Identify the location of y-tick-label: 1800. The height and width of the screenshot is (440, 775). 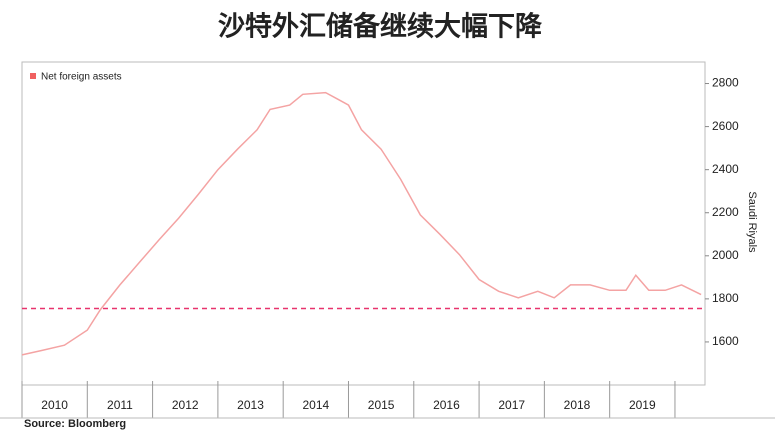
(725, 298).